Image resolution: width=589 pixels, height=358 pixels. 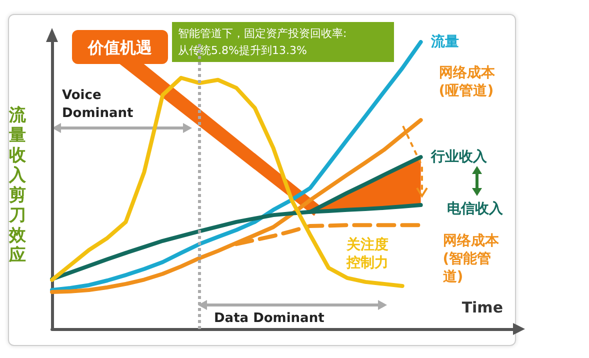 I want to click on note-box: 智能管道下，固定资产投资回收率: 从传统5.8%提升到13.3%, so click(x=283, y=42).